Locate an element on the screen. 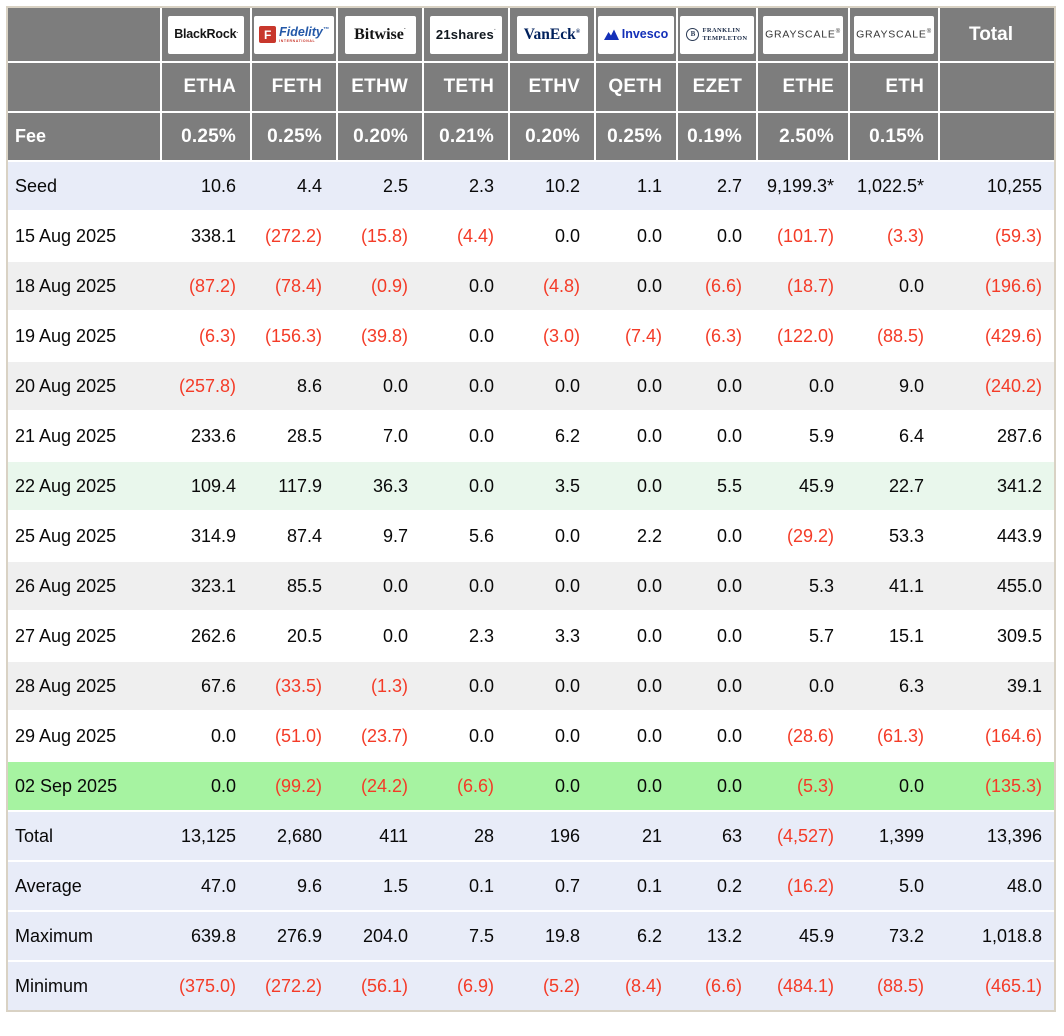 This screenshot has height=1036, width=1064. flow-value: 45.9 is located at coordinates (802, 935).